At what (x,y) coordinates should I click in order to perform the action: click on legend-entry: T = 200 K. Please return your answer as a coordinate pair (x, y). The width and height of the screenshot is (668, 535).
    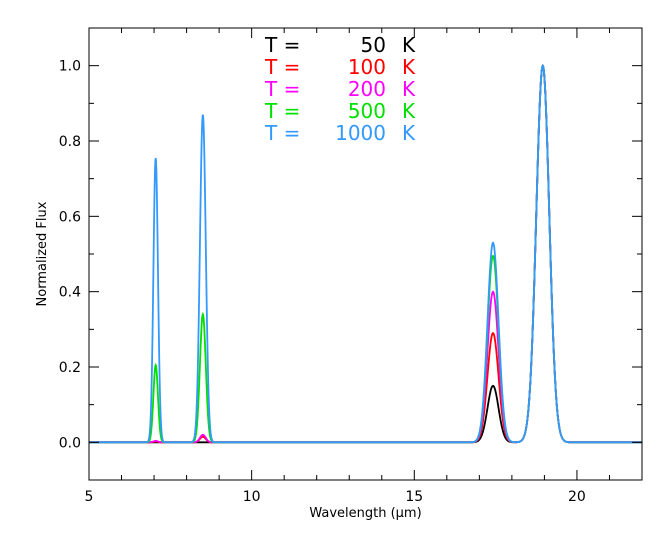
    Looking at the image, I should click on (340, 89).